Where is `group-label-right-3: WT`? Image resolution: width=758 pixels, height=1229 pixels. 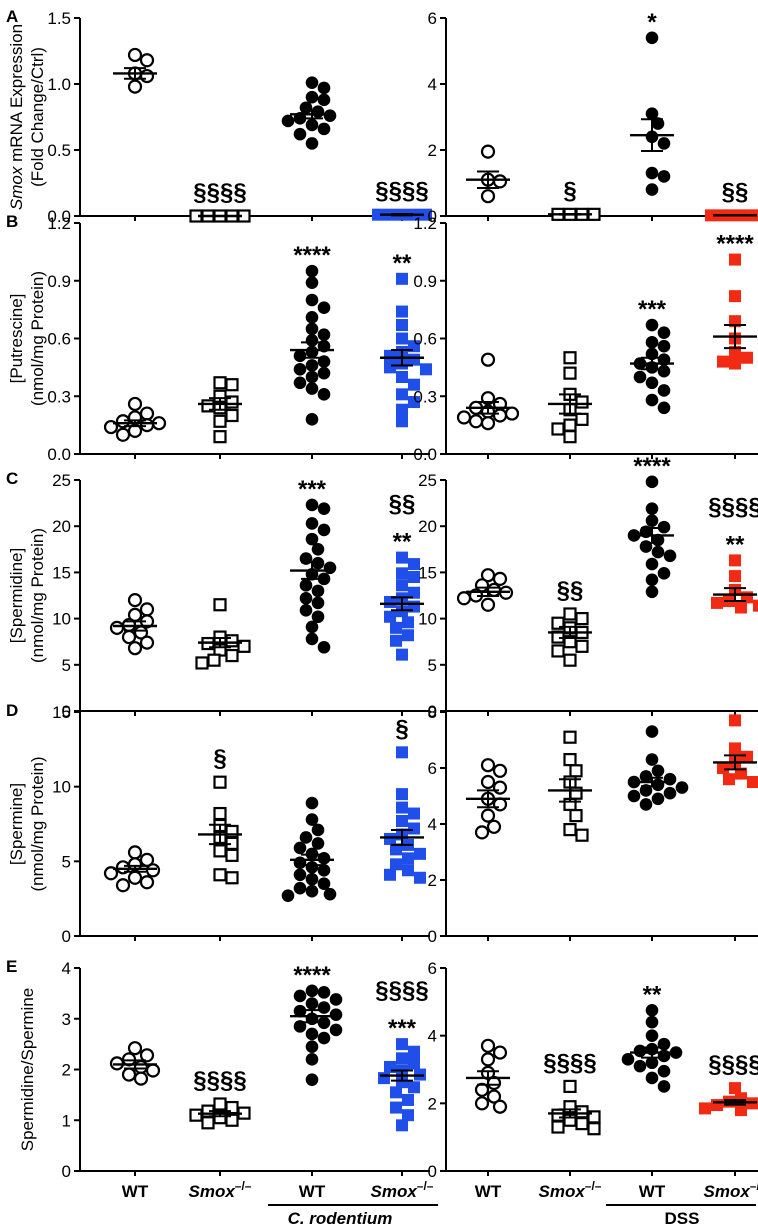
group-label-right-3: WT is located at coordinates (652, 1191).